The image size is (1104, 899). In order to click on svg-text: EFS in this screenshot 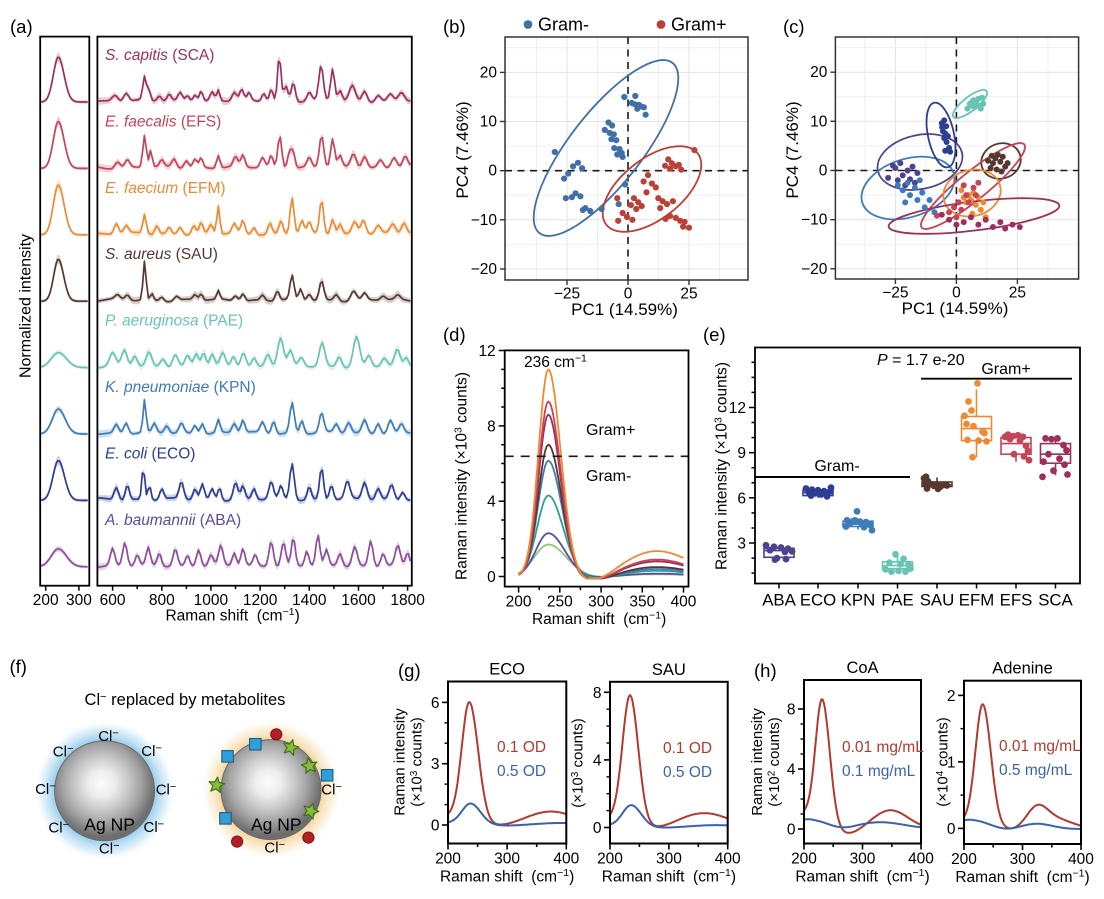, I will do `click(1016, 600)`.